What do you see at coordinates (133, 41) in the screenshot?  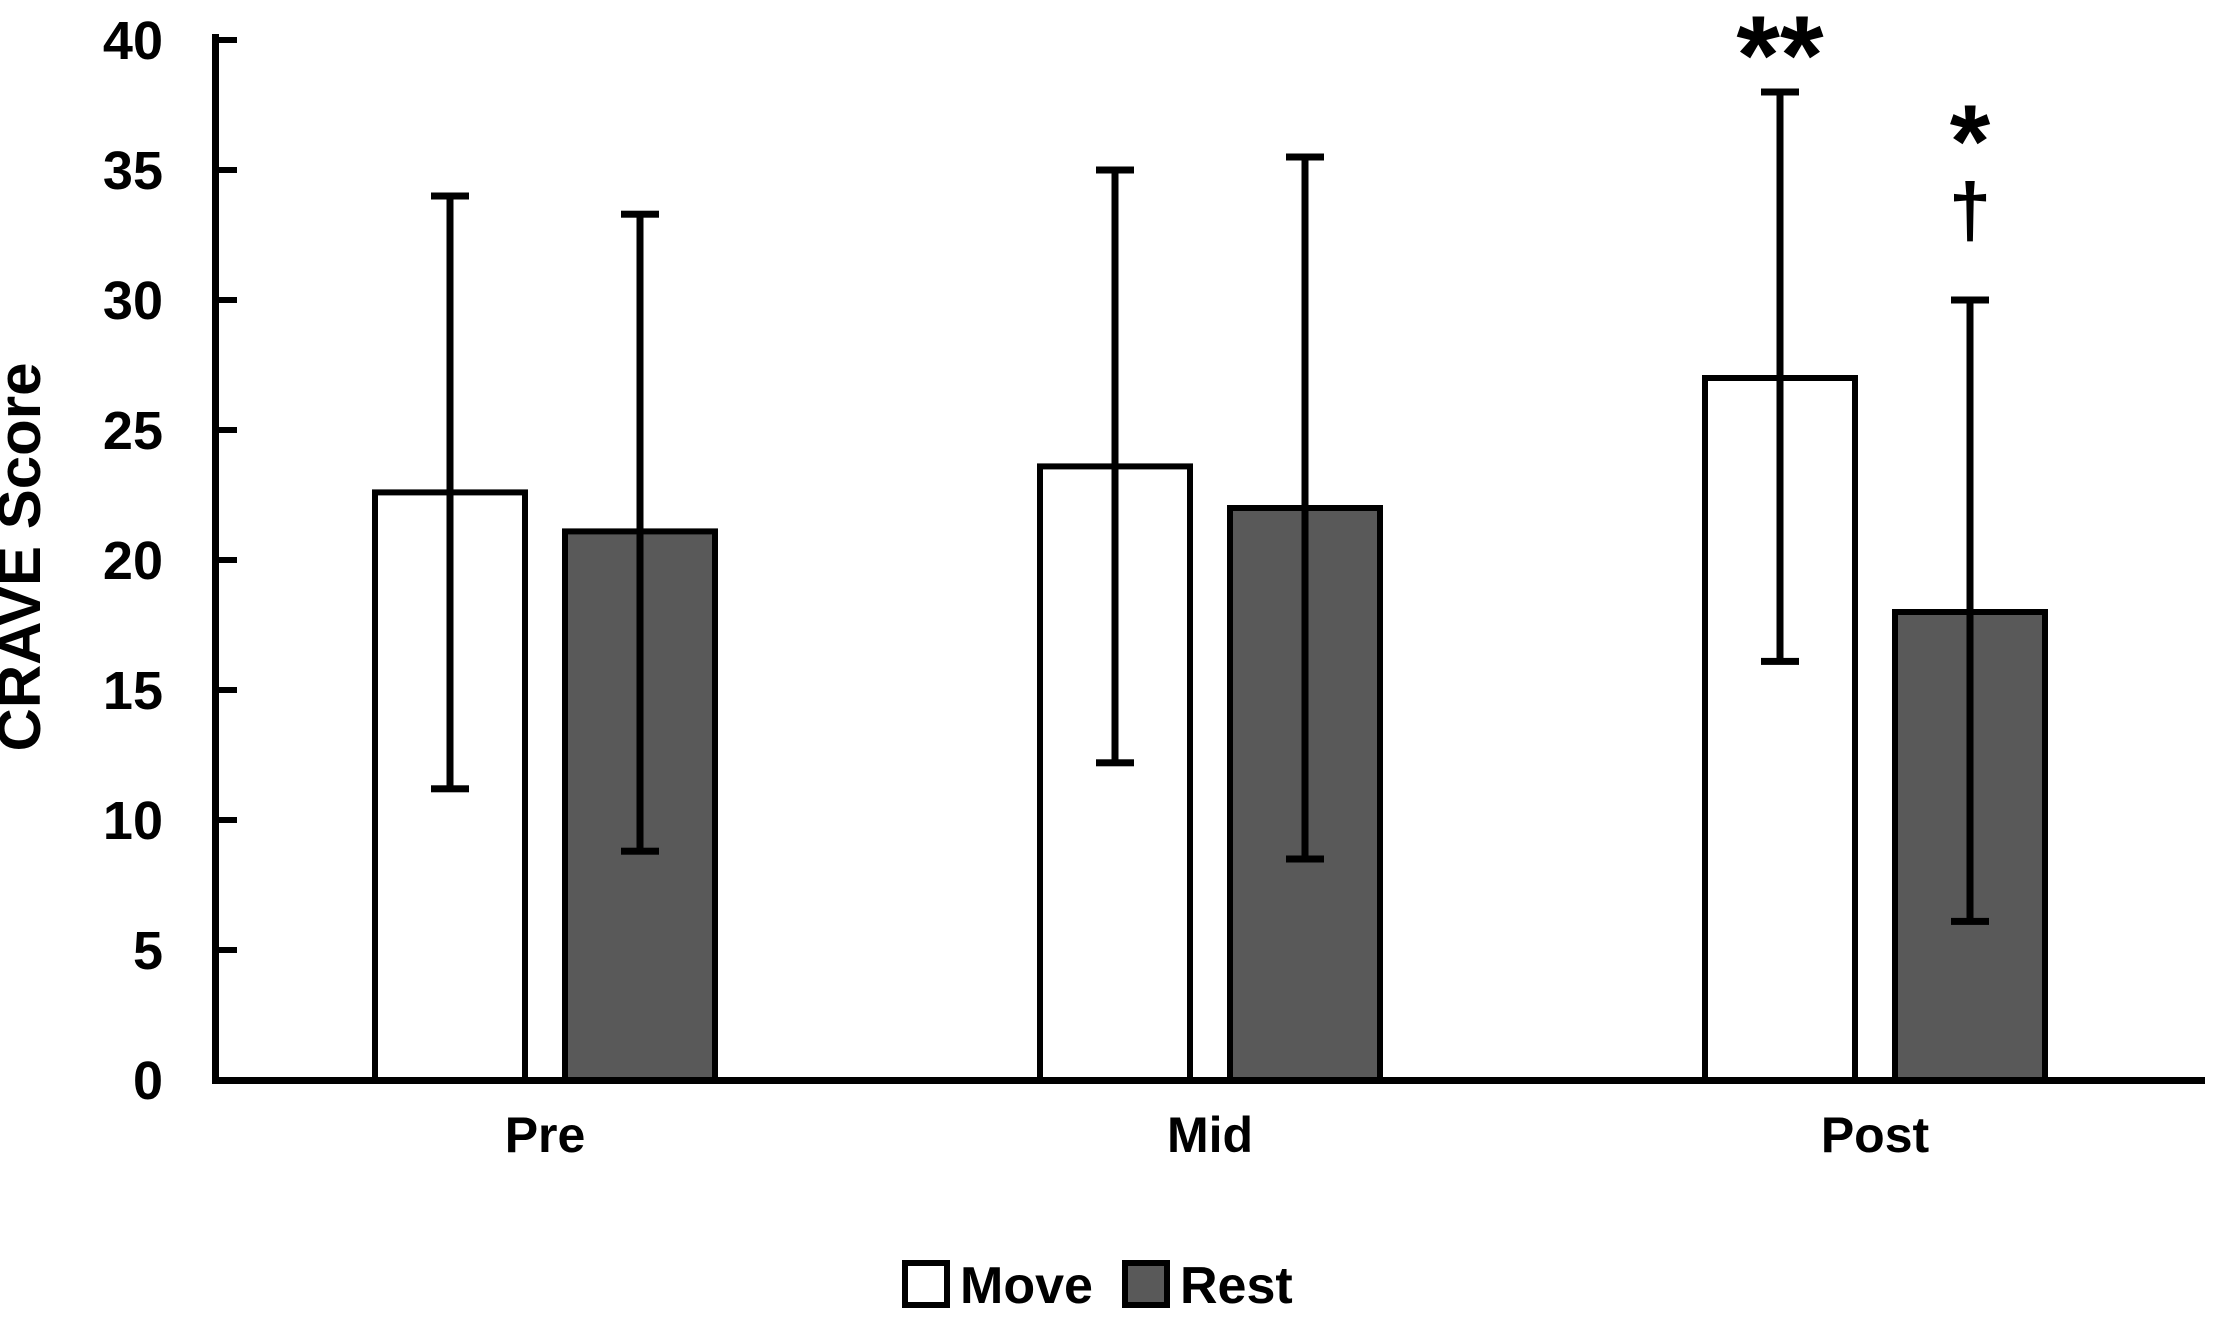 I see `y-tick-label-40: 40` at bounding box center [133, 41].